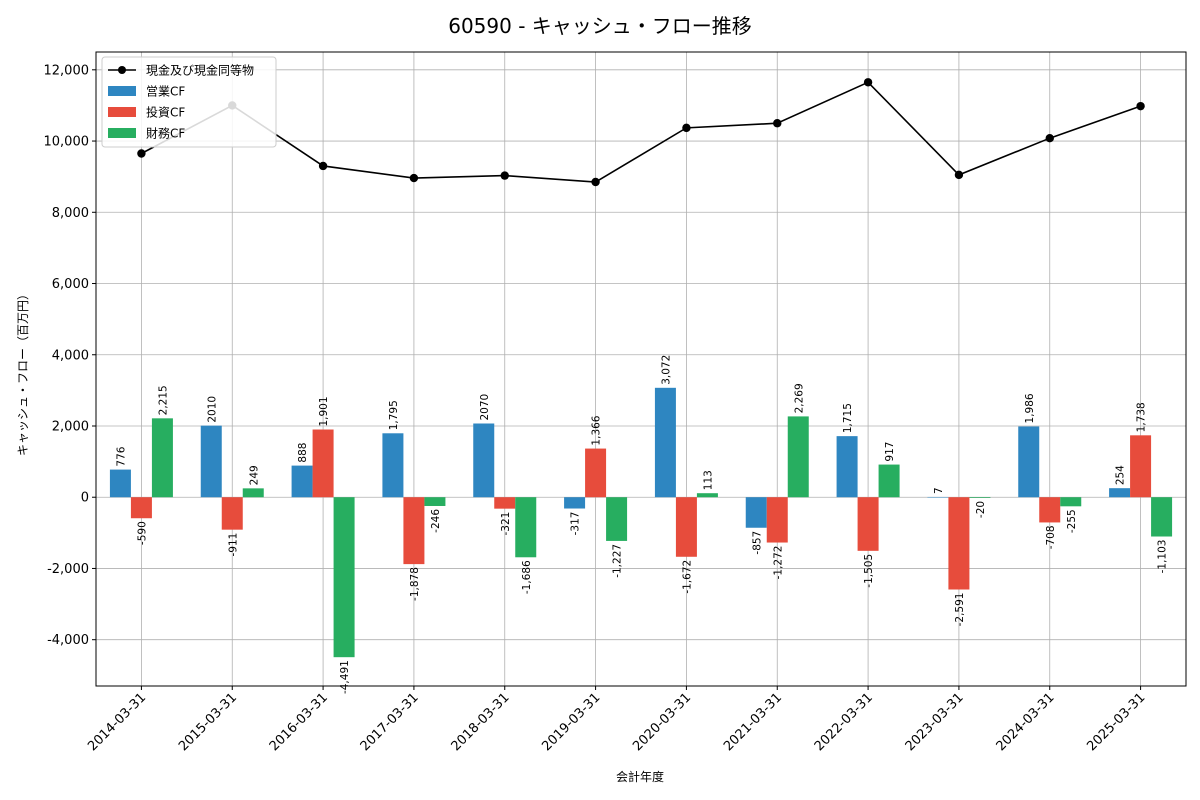 Image resolution: width=1200 pixels, height=800 pixels. What do you see at coordinates (981, 509) in the screenshot?
I see `data-label: -20` at bounding box center [981, 509].